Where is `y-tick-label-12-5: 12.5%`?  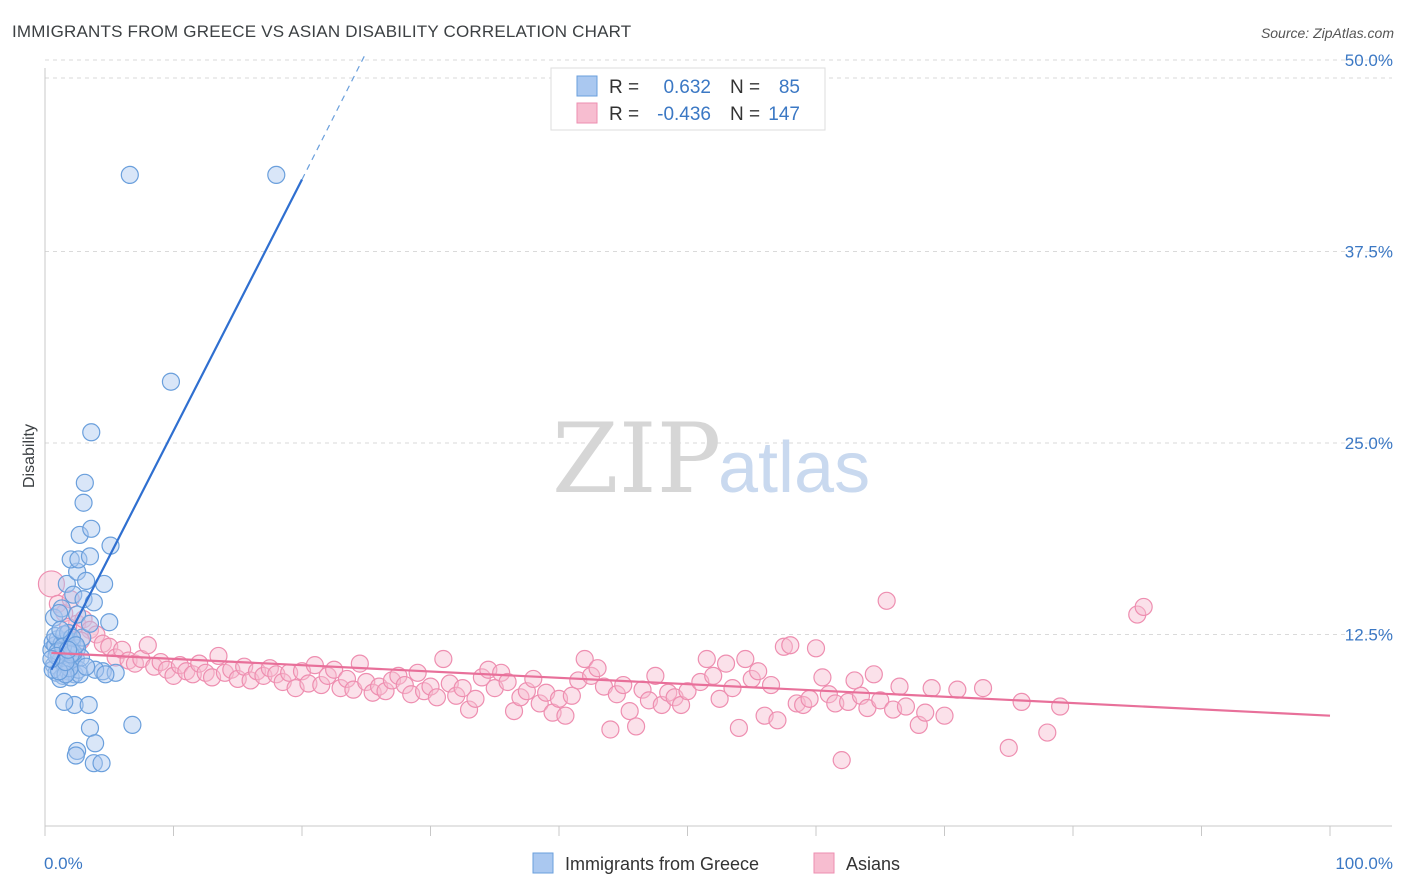
y-tick-label-12-5: 12.5% is located at coordinates (1369, 635).